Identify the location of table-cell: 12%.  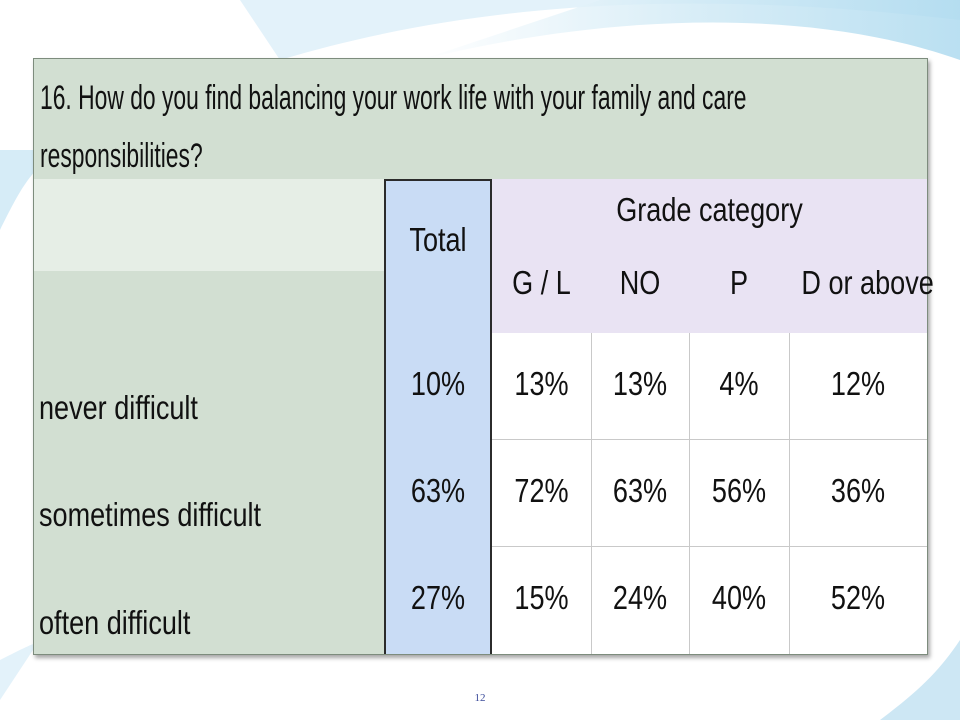
(858, 383).